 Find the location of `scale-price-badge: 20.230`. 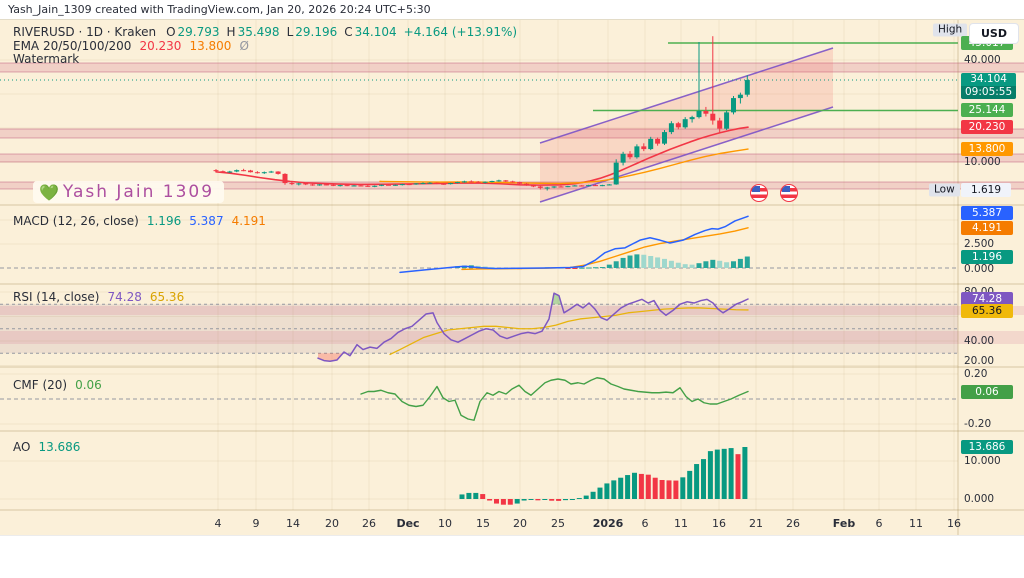

scale-price-badge: 20.230 is located at coordinates (987, 127).